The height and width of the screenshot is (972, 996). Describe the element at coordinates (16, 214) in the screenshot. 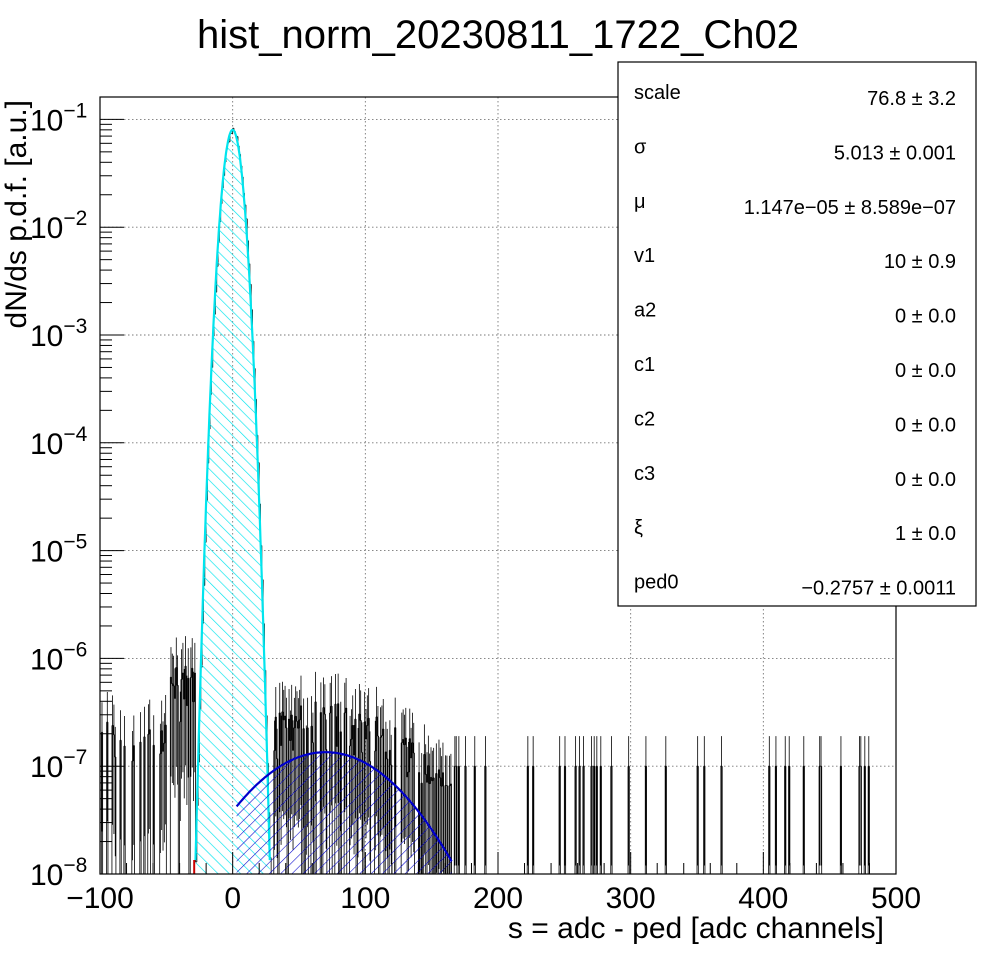

I see `y-axis-label: dN/ds p.d.f. [a.u.]` at that location.